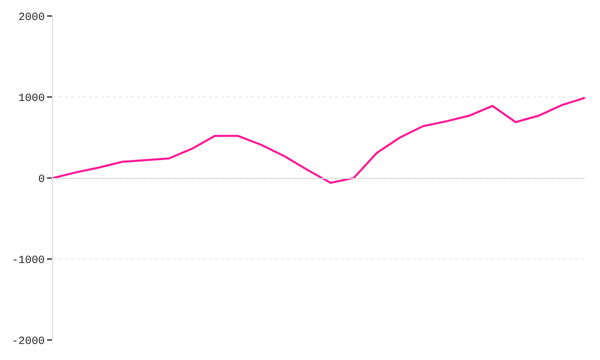 This screenshot has width=600, height=360. What do you see at coordinates (28, 342) in the screenshot?
I see `y-tick-label: -2000` at bounding box center [28, 342].